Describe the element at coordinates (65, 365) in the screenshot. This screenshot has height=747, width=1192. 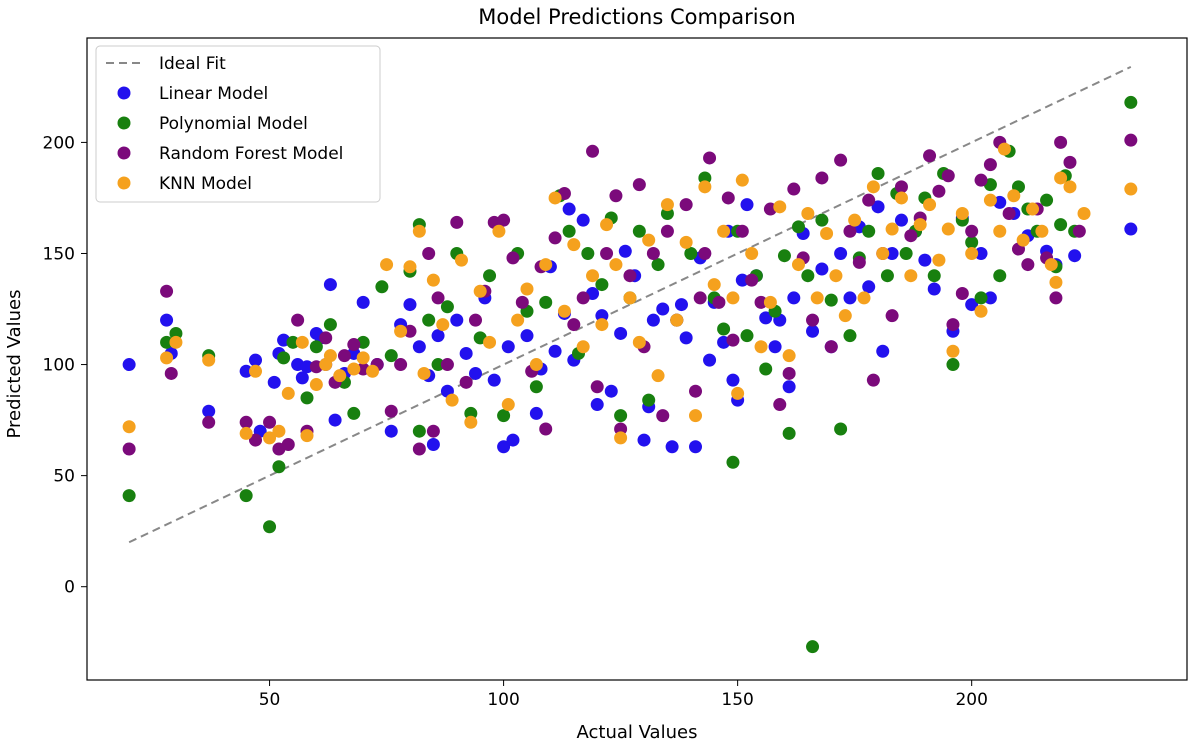
I see `y-axis-ticks: 0 50 100 150 200` at that location.